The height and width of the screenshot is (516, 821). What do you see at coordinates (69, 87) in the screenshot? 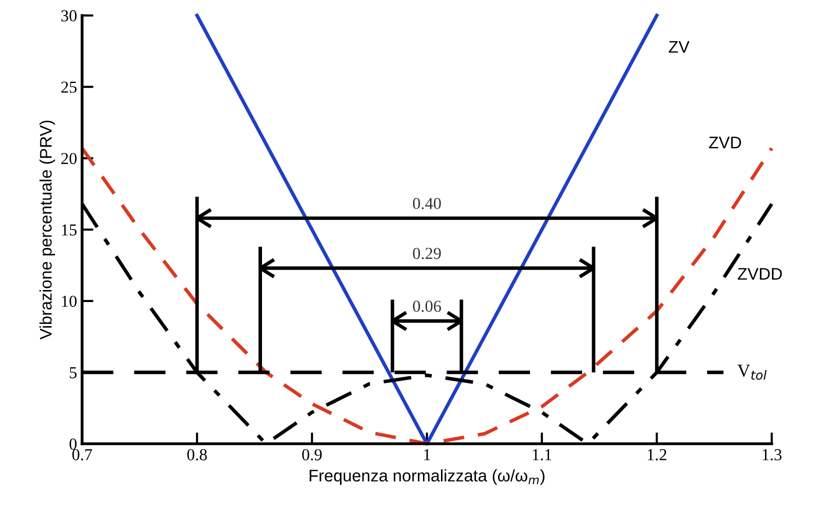
I see `y-tick-label: 25` at bounding box center [69, 87].